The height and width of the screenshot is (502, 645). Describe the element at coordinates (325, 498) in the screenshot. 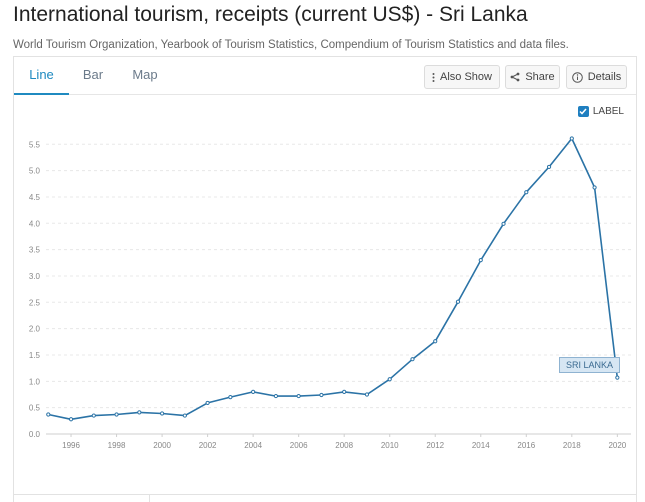

I see `footer-strip` at that location.